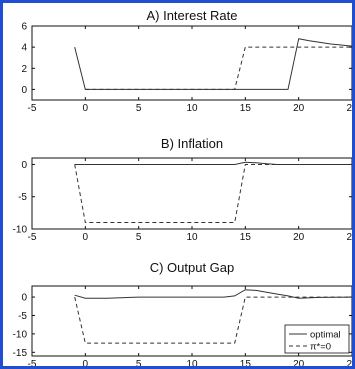 The image size is (355, 369). Describe the element at coordinates (20, 353) in the screenshot. I see `y-tick-label: -15` at that location.